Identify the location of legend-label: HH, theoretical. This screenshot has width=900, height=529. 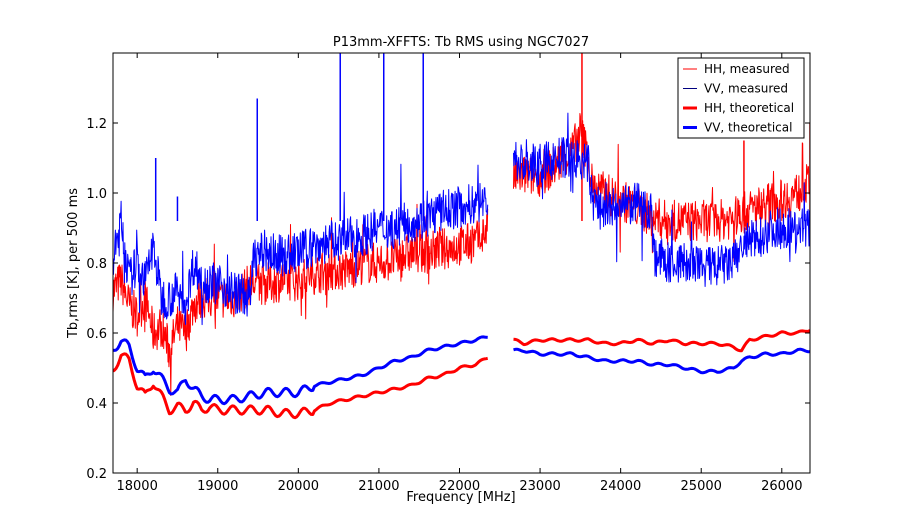
(749, 108).